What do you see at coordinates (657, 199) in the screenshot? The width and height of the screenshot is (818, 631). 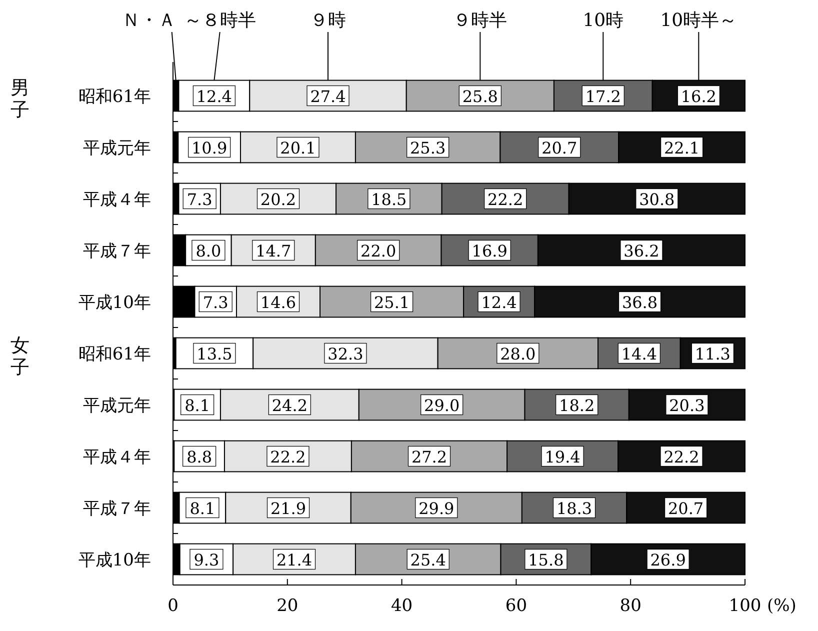 I see `data-label: 30.8` at bounding box center [657, 199].